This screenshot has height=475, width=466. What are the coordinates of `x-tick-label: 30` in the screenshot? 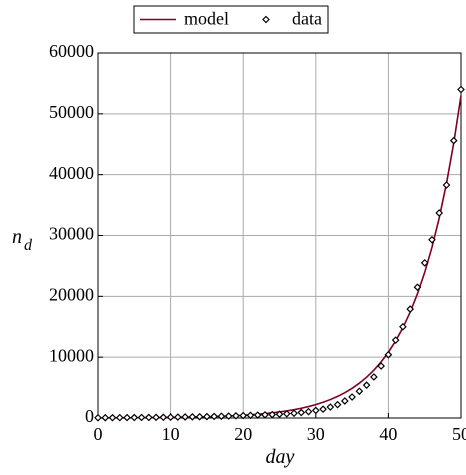 It's located at (316, 434).